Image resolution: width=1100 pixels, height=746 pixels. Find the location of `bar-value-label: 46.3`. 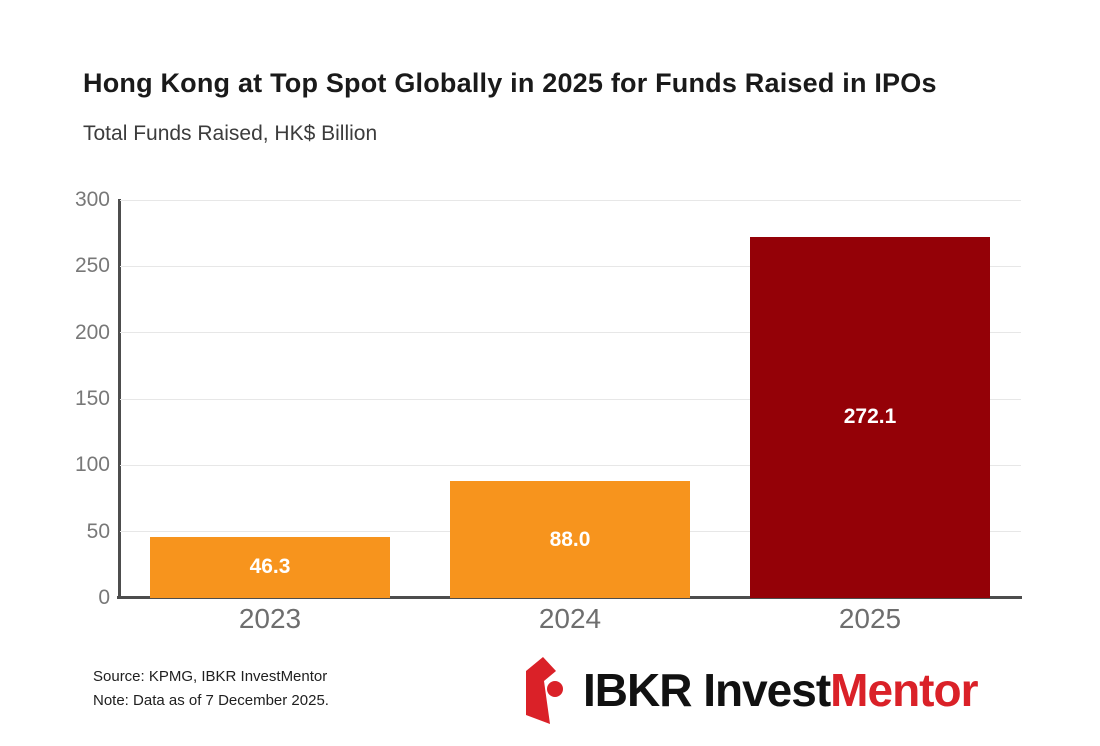

bar-value-label: 46.3 is located at coordinates (270, 567).